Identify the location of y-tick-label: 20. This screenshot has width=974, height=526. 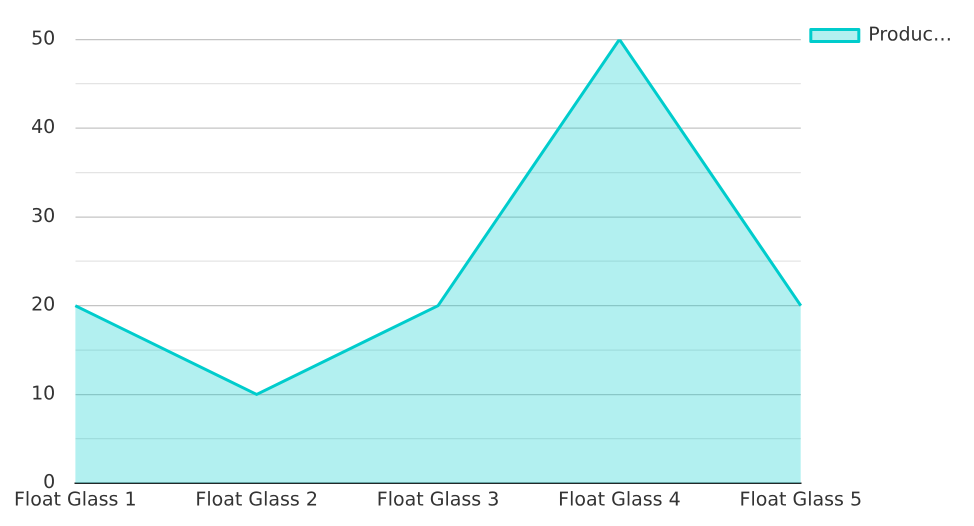
(43, 305).